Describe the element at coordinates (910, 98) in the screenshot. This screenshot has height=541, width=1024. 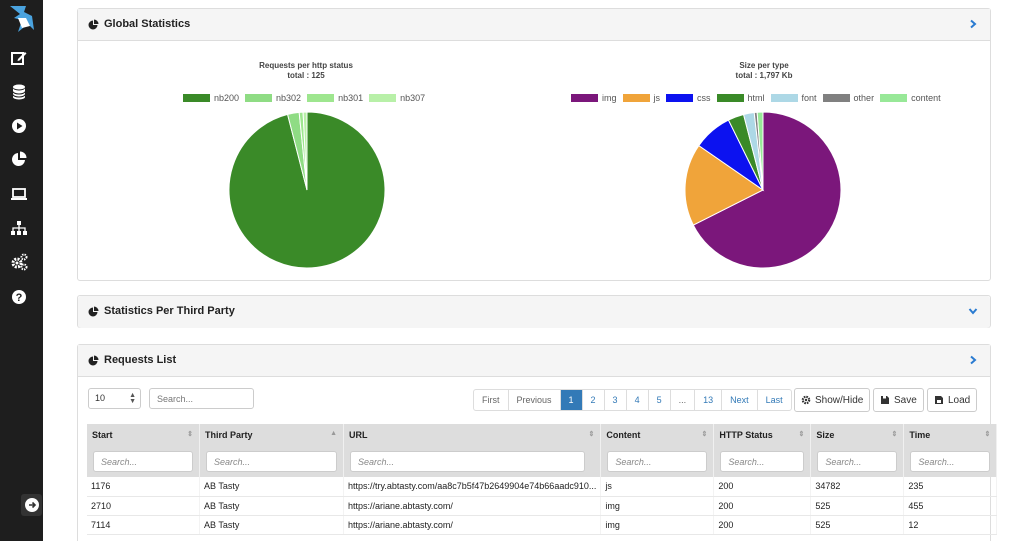
I see `legend-item: content` at that location.